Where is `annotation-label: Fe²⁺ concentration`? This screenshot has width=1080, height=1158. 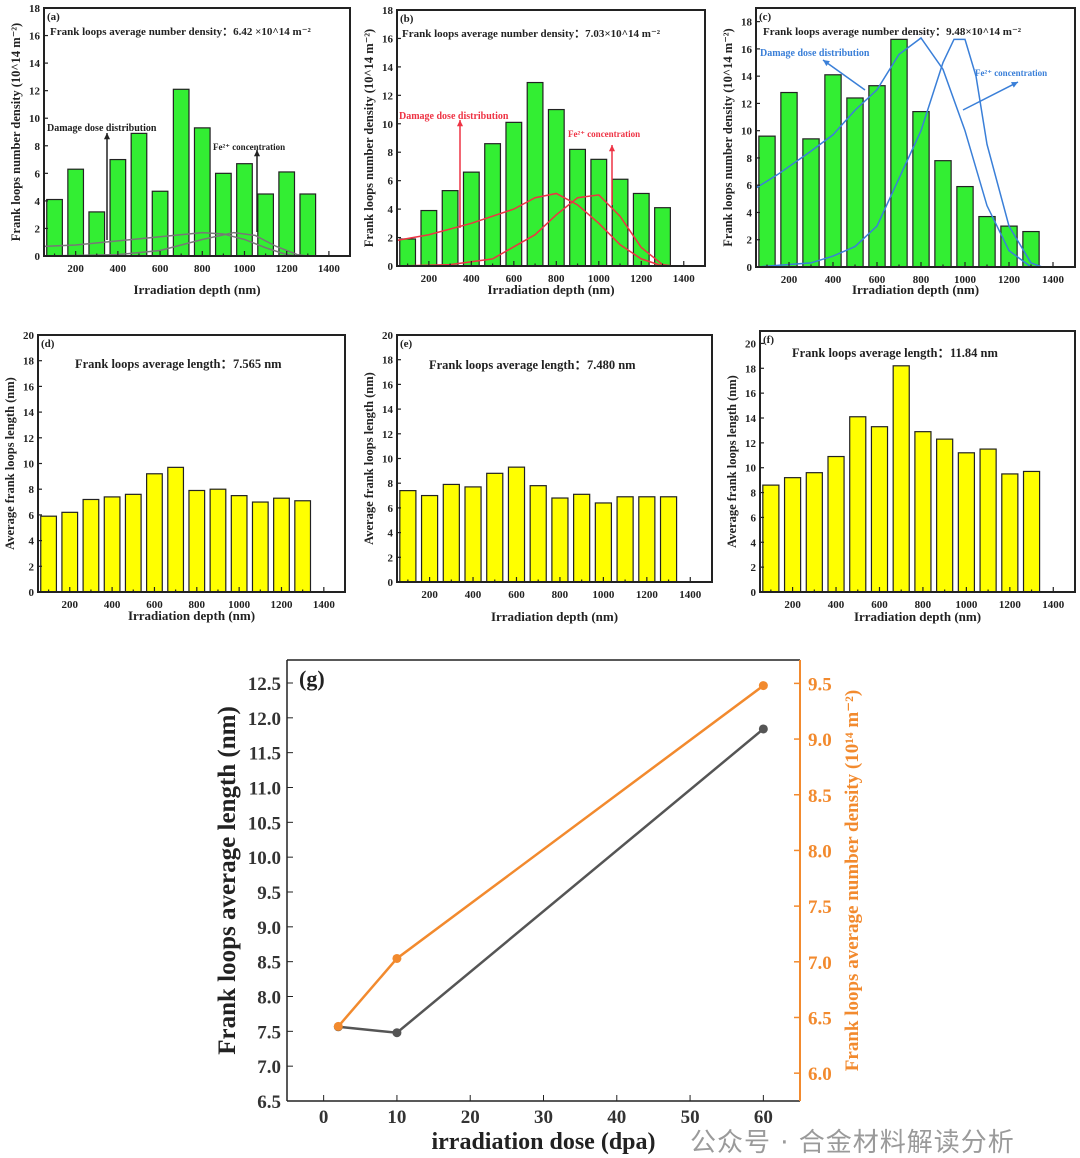
annotation-label: Fe²⁺ concentration is located at coordinates (604, 134).